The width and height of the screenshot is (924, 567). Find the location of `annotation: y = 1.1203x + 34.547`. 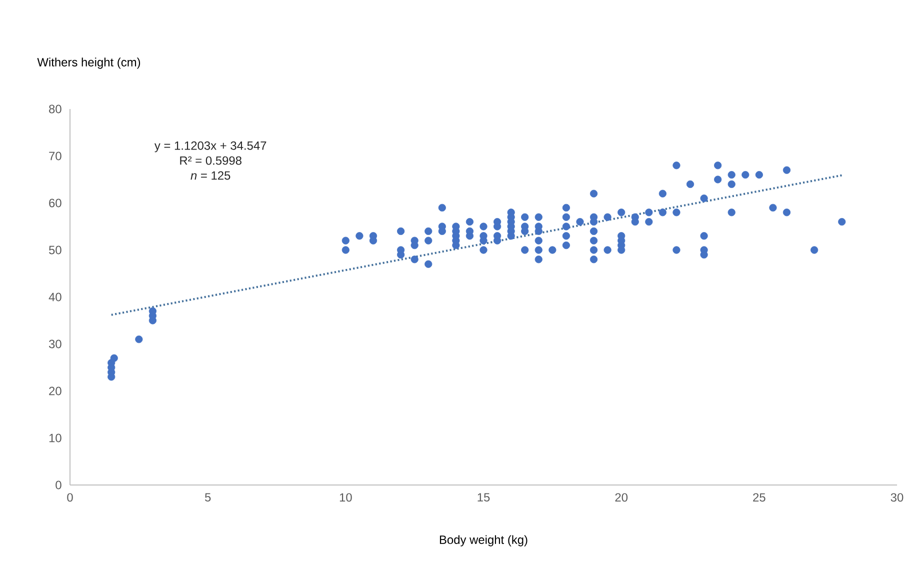

annotation: y = 1.1203x + 34.547 is located at coordinates (210, 146).